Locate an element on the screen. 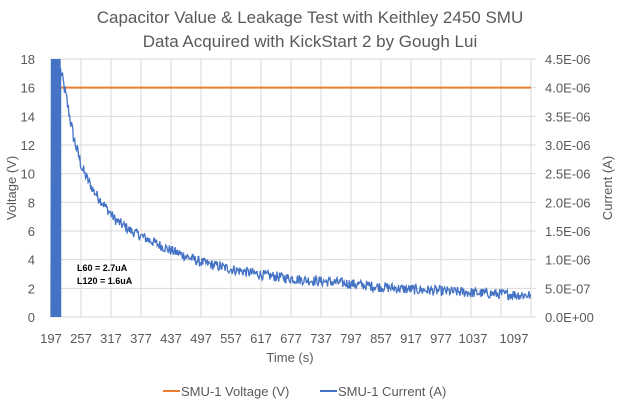 The image size is (619, 402). x-tick-label: 677 is located at coordinates (291, 338).